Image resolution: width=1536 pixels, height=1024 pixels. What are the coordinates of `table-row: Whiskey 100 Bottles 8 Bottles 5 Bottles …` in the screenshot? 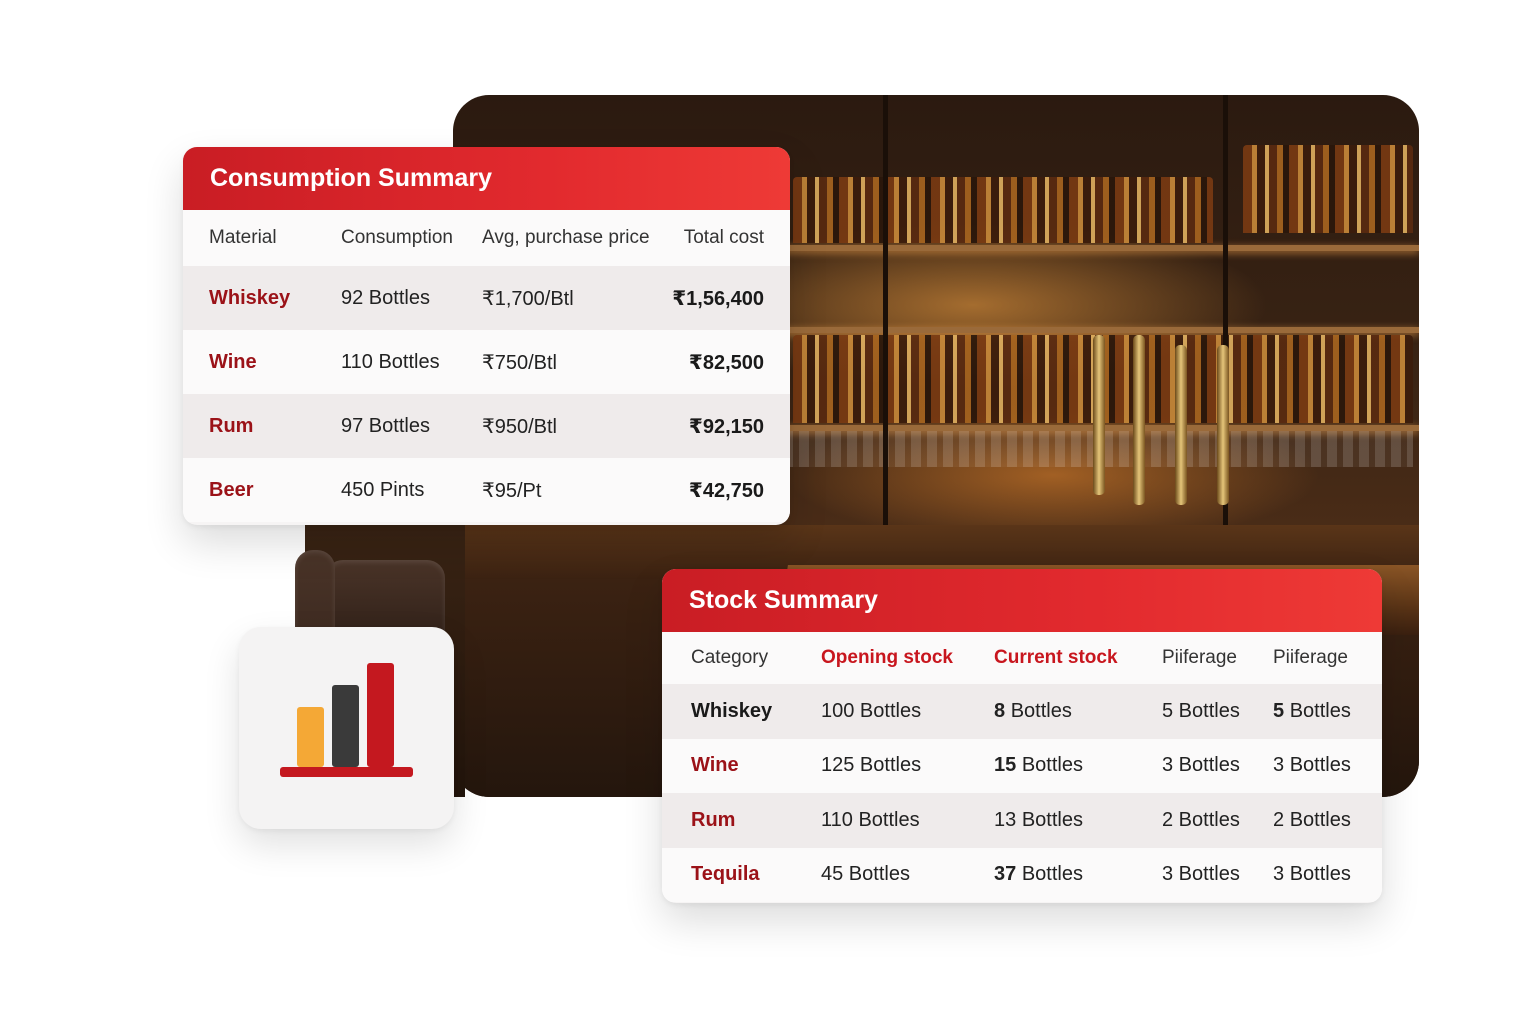 It's located at (1022, 711).